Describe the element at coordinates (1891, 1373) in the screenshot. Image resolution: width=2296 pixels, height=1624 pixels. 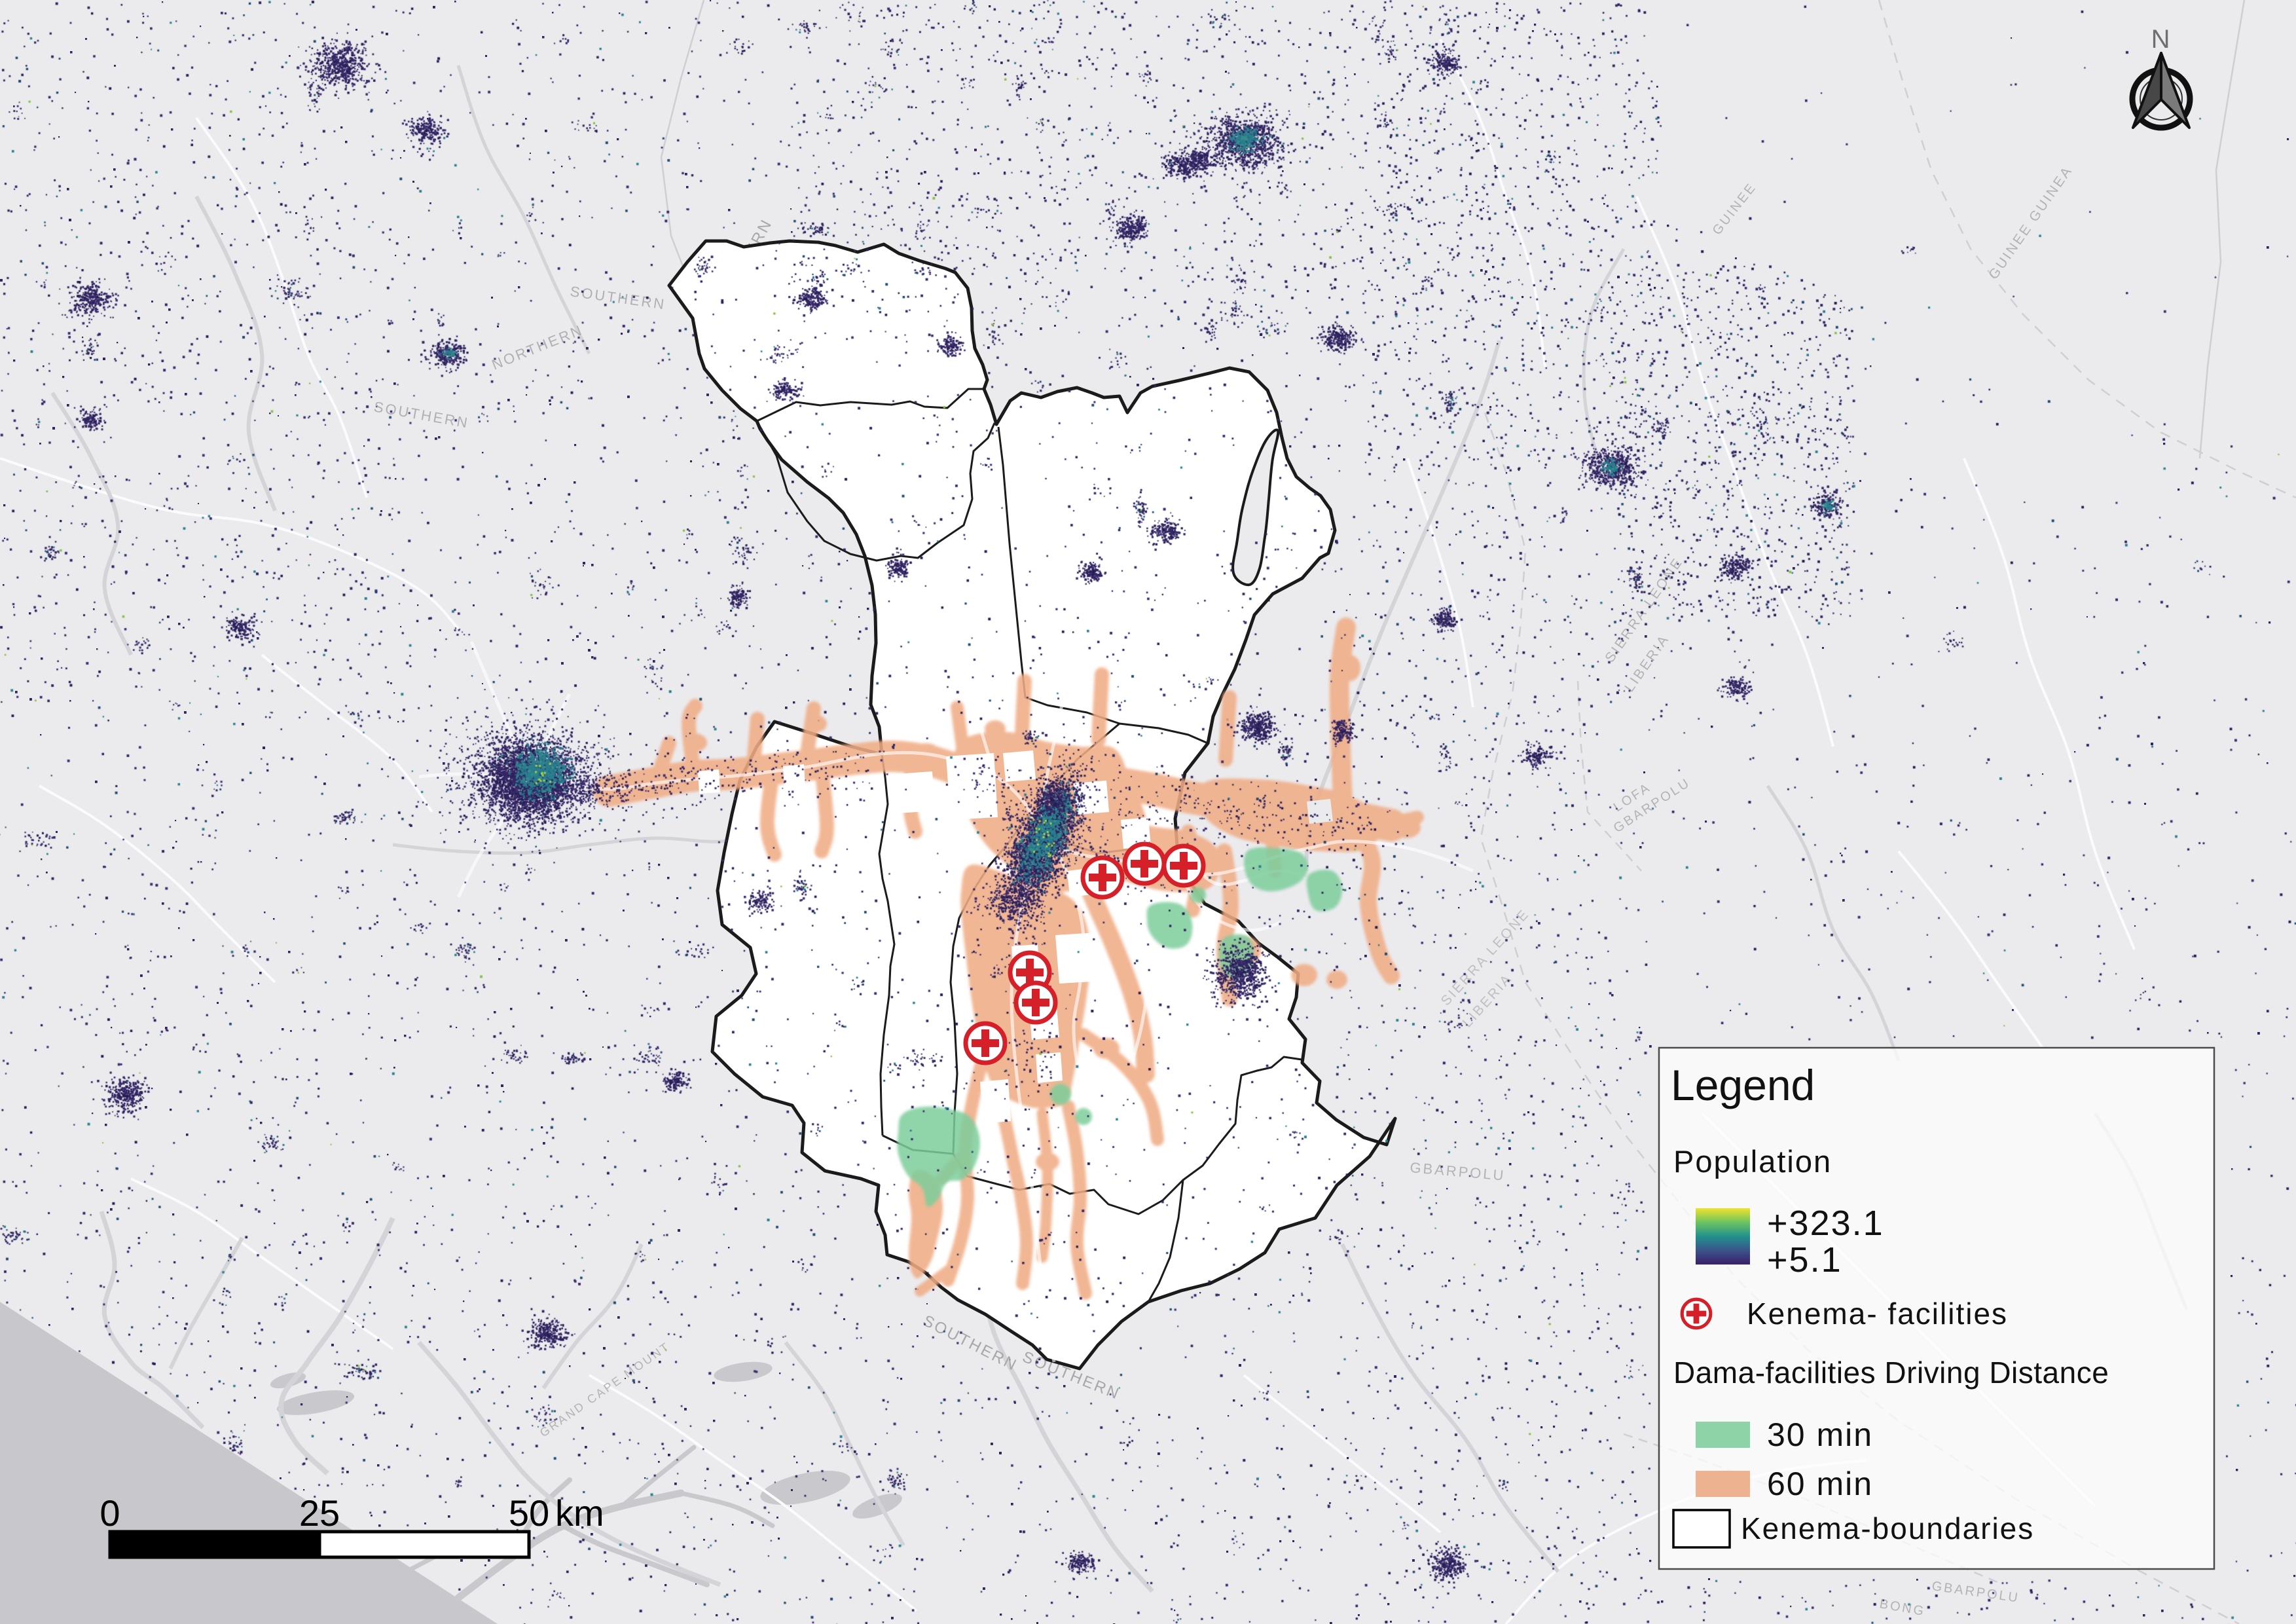
I see `svg-text:Dama-facilities Driving Distan: Dama-facilities Driving Distance` at that location.